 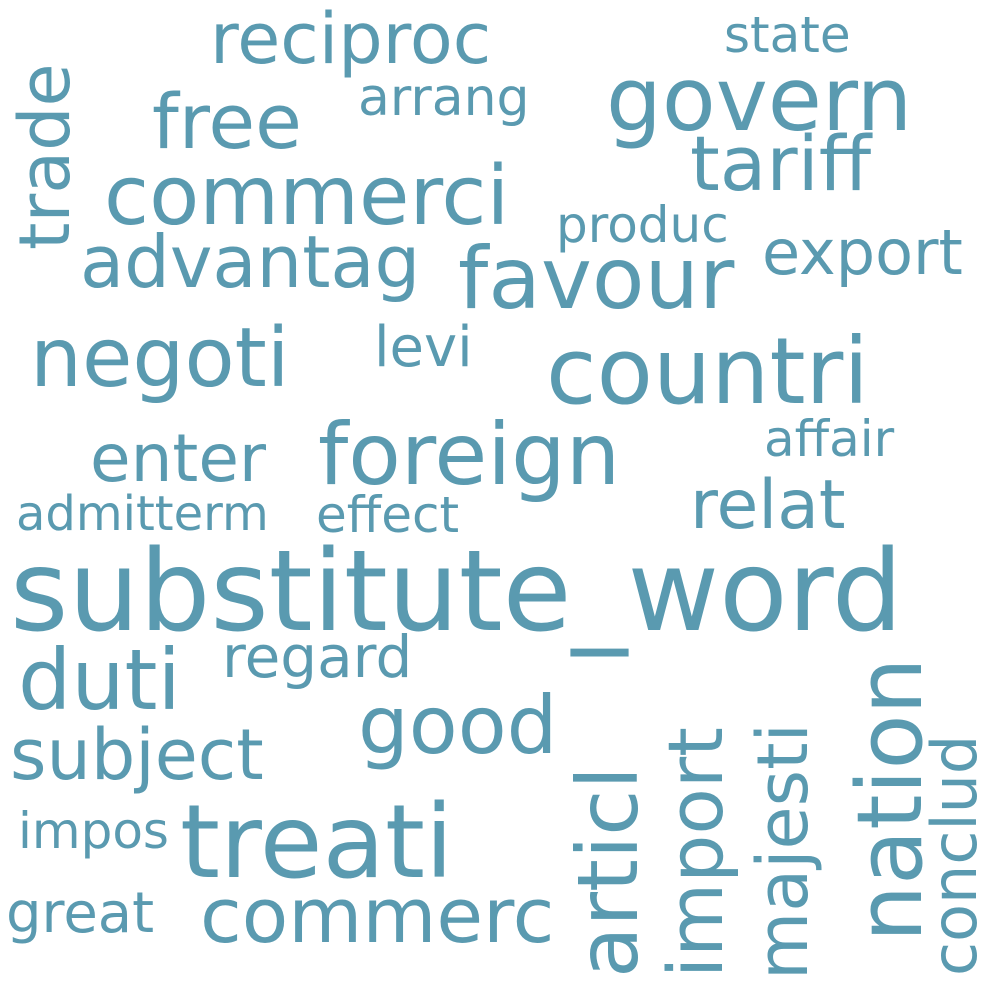 What do you see at coordinates (458, 725) in the screenshot?
I see `word-good: good` at bounding box center [458, 725].